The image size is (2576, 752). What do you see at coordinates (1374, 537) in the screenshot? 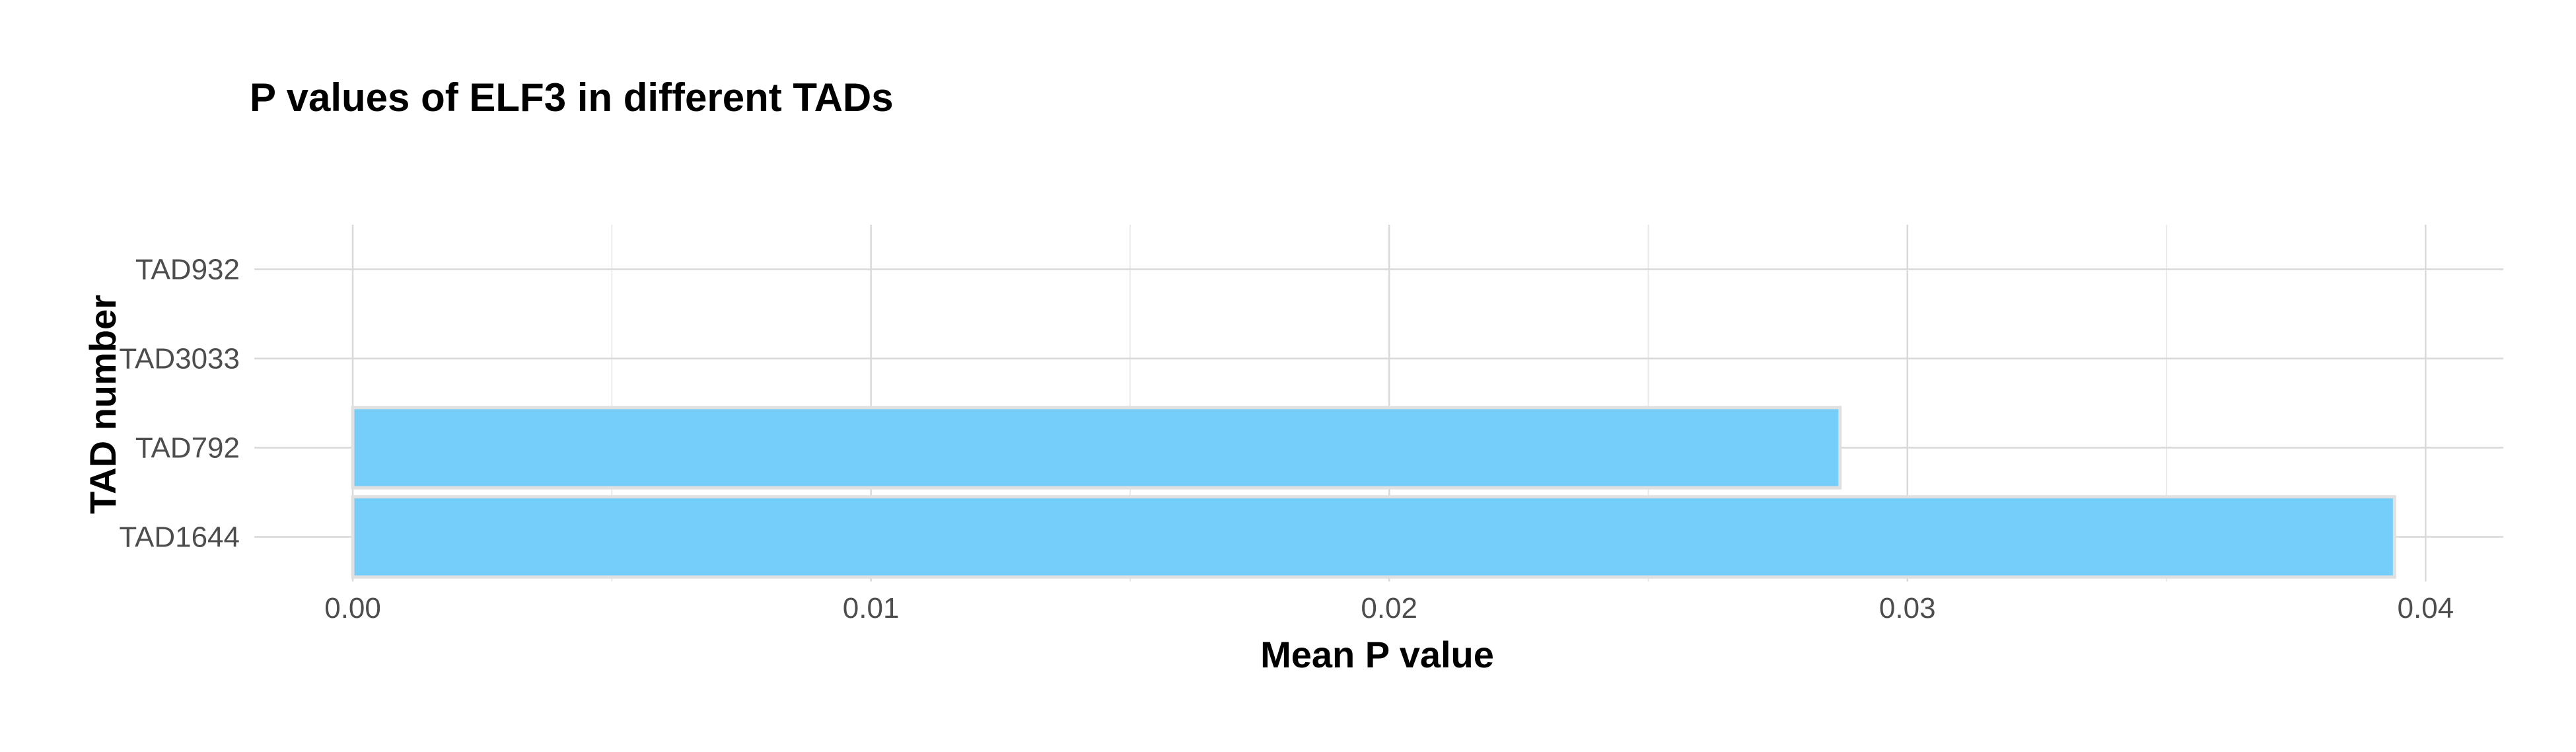
I see `bar-tad1644` at bounding box center [1374, 537].